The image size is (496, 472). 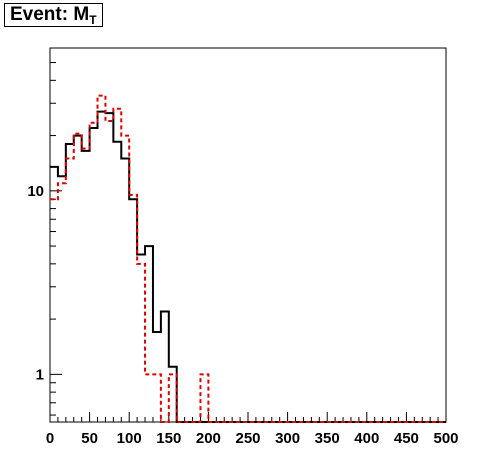 I want to click on x-tick-label: 100, so click(x=129, y=438).